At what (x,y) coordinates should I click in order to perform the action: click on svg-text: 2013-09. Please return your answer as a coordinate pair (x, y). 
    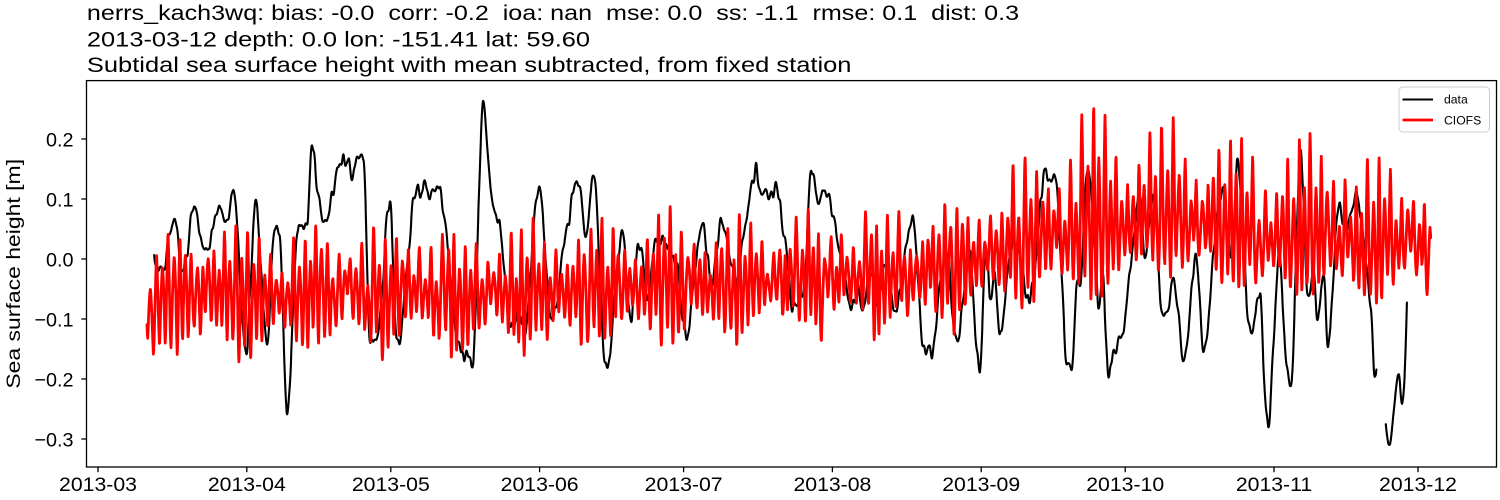
    Looking at the image, I should click on (981, 485).